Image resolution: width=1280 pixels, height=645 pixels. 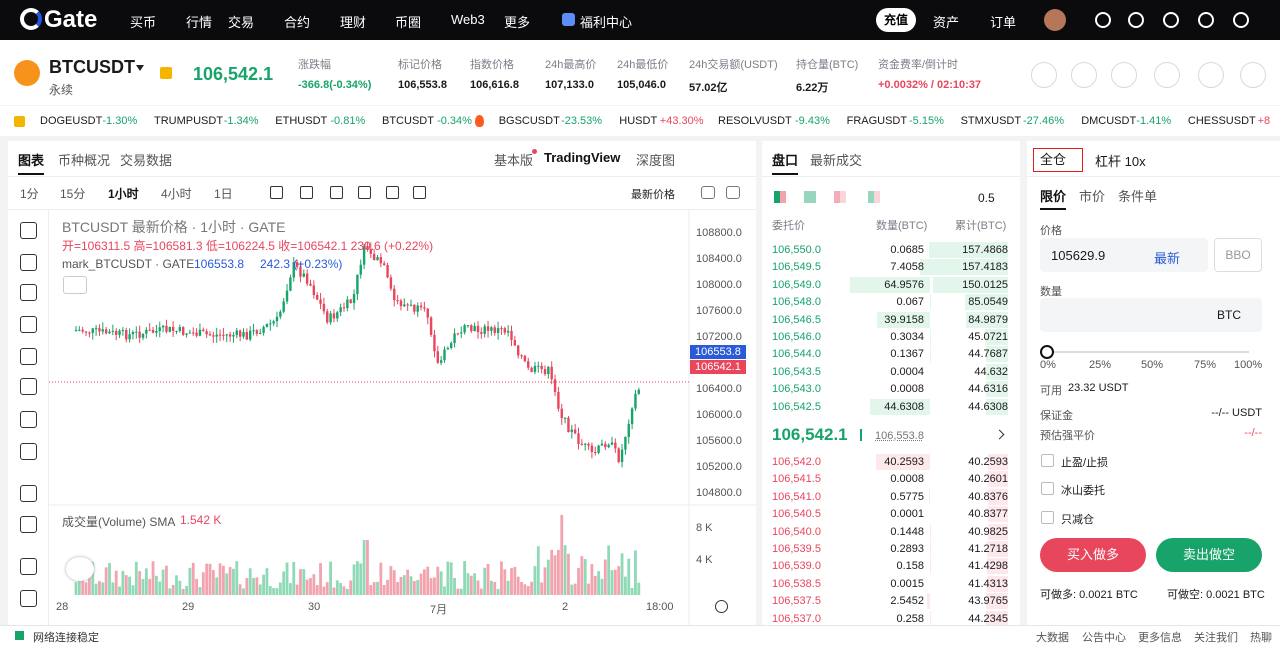 What do you see at coordinates (1167, 258) in the screenshot?
I see `latest: 最新` at bounding box center [1167, 258].